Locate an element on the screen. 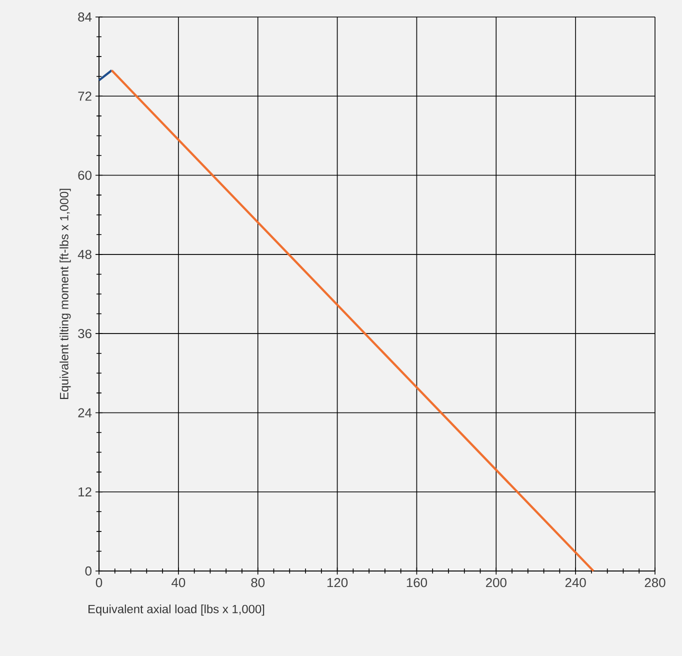  x-tick-label: 160 is located at coordinates (417, 583).